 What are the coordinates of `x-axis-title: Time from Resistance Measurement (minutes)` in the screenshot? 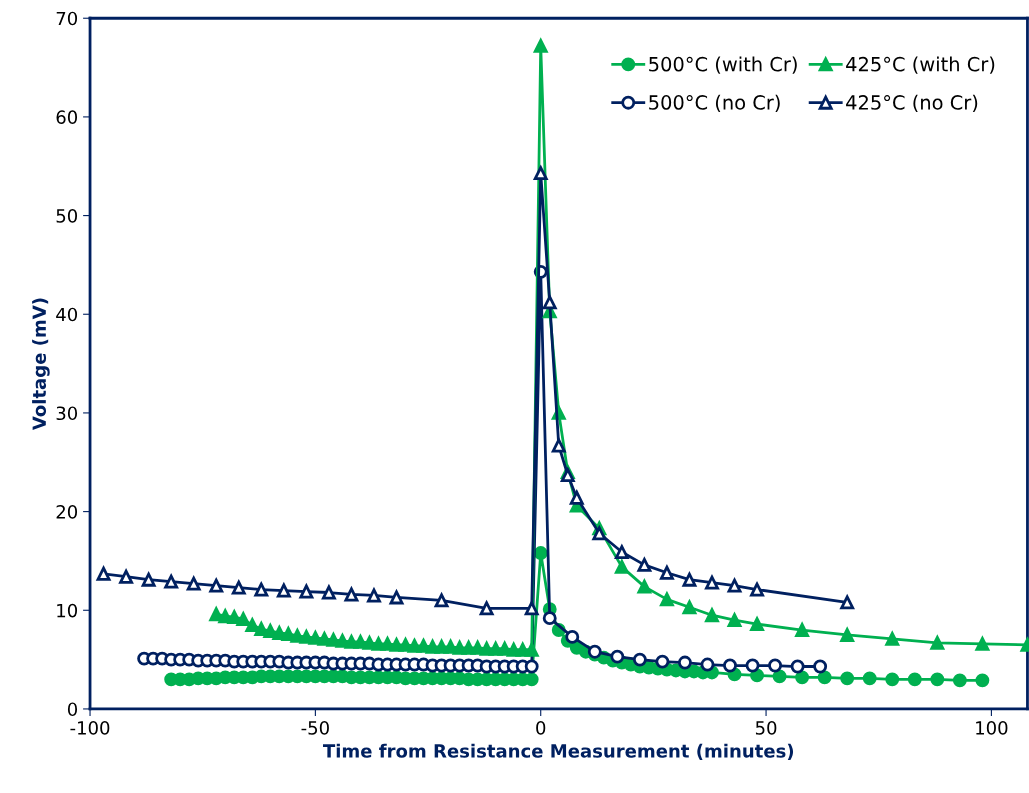 It's located at (558, 751).